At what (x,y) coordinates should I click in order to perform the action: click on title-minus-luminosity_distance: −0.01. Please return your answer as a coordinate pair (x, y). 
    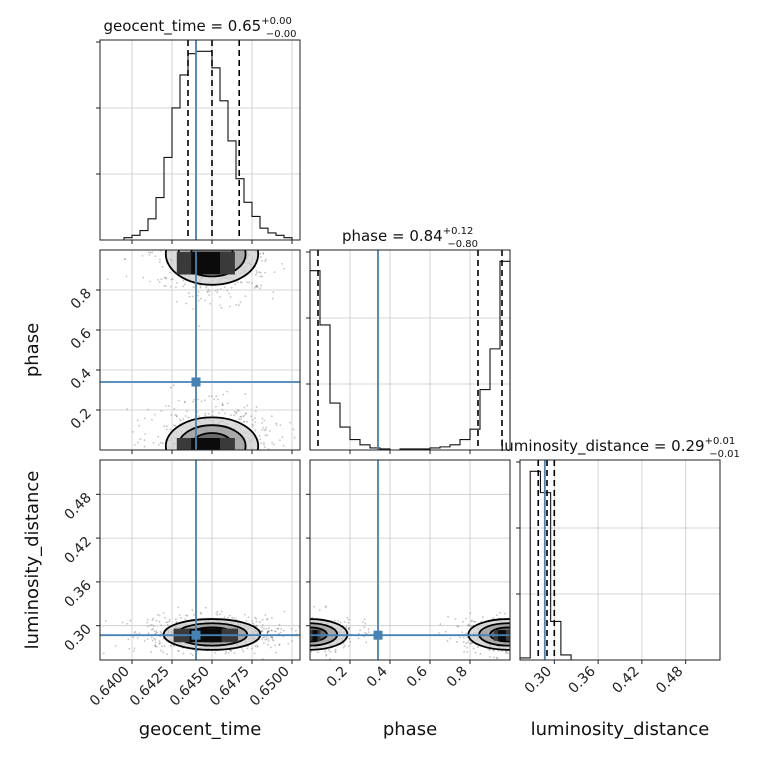
    Looking at the image, I should click on (724, 454).